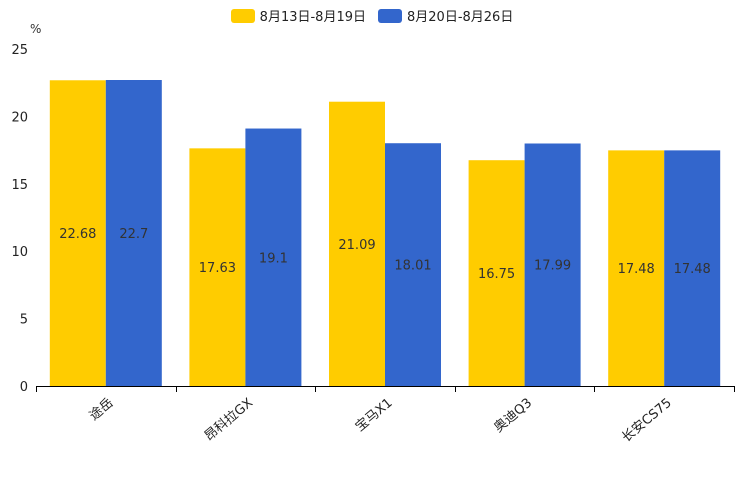 This screenshot has width=744, height=496. Describe the element at coordinates (372, 15) in the screenshot. I see `legend: 8月13日-8月19日 8月20日-8月26日` at that location.